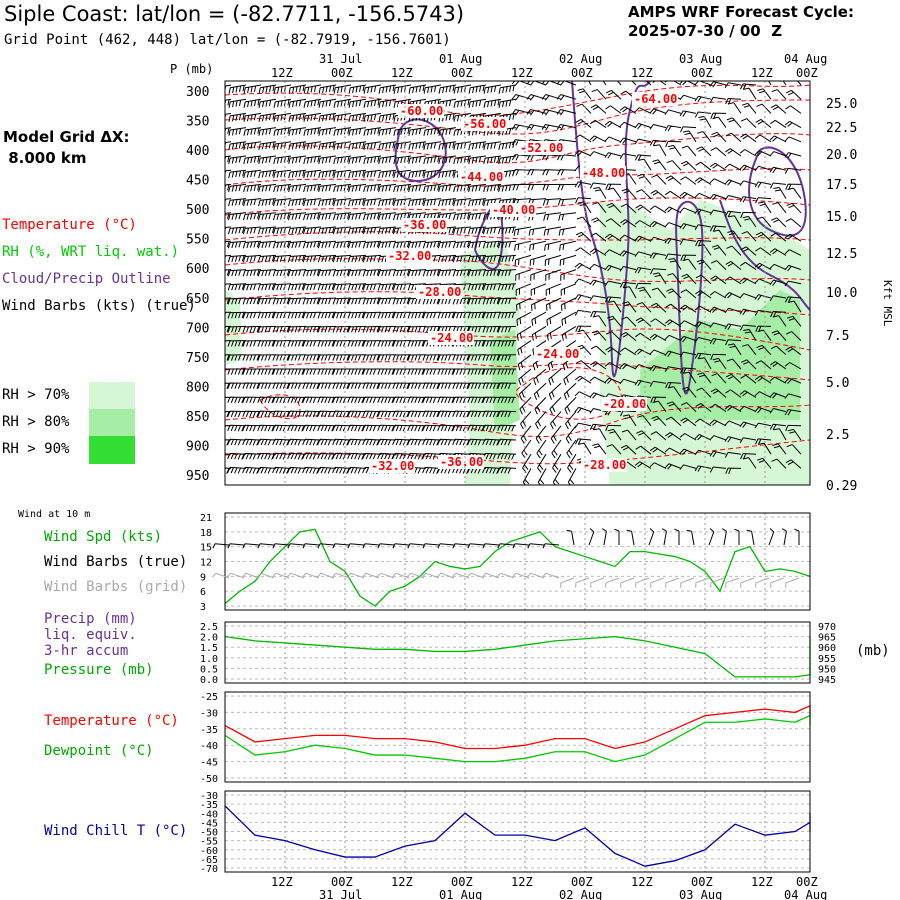  I want to click on y-tick: 3, so click(203, 607).